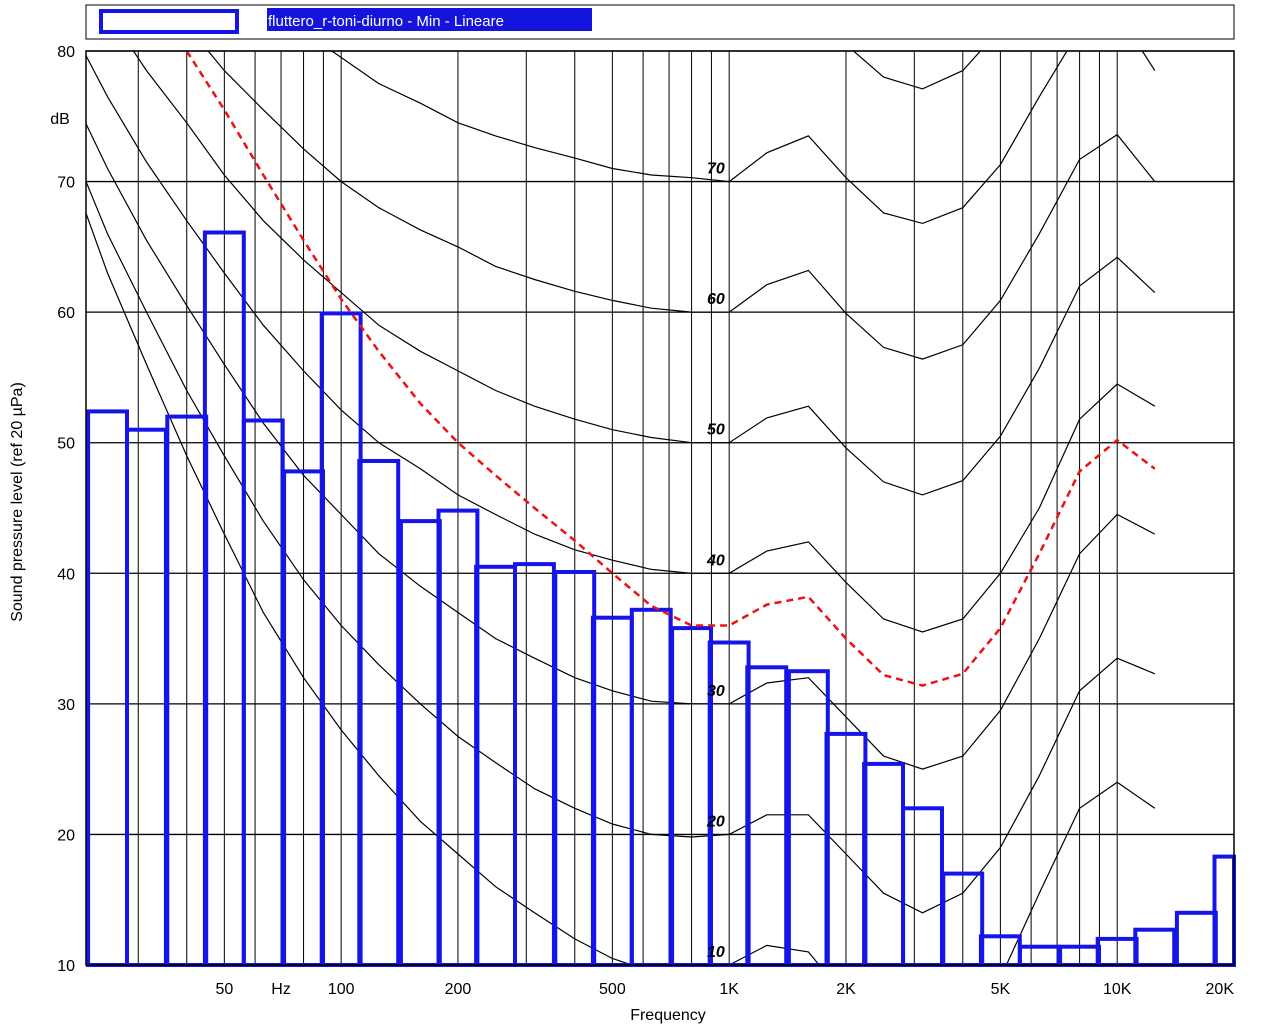 This screenshot has height=1026, width=1265. I want to click on x-tick-label: 2K, so click(846, 989).